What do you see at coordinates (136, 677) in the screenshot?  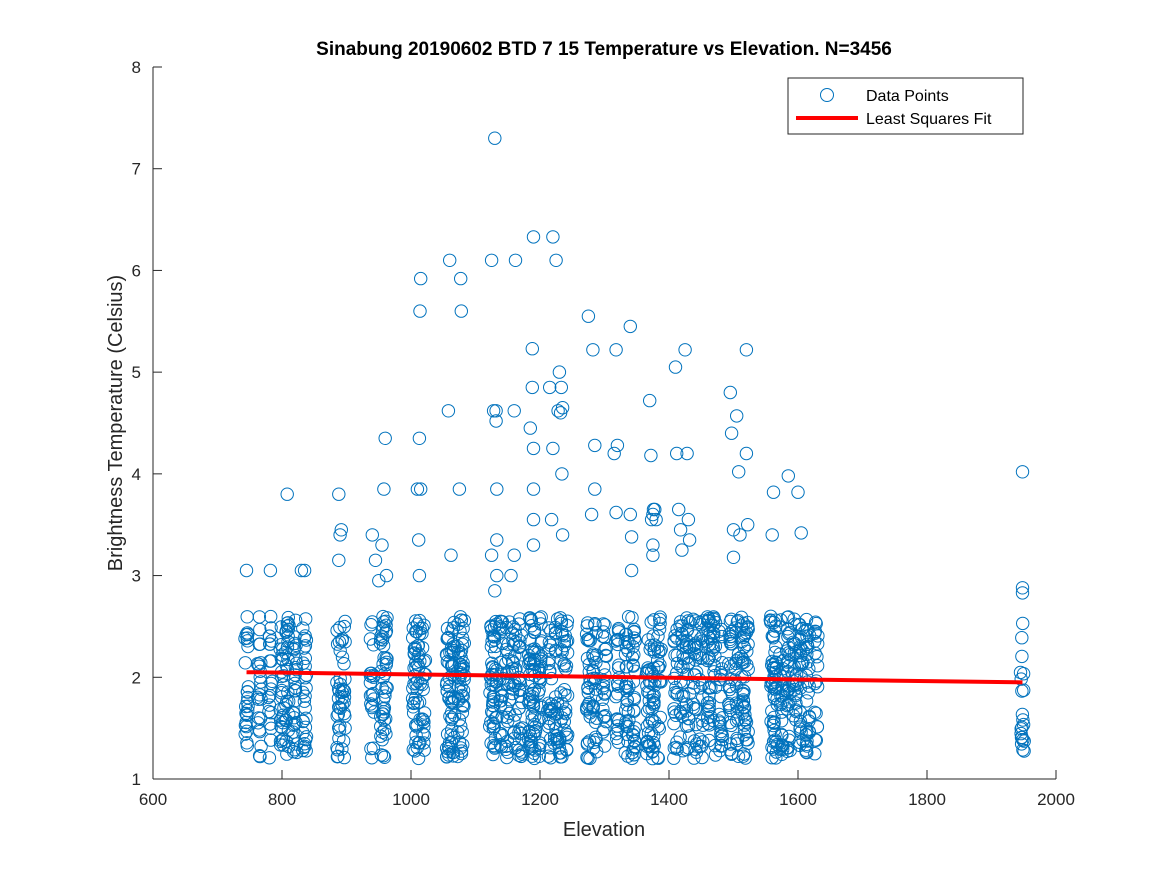 I see `y-tick-label: 2` at bounding box center [136, 677].